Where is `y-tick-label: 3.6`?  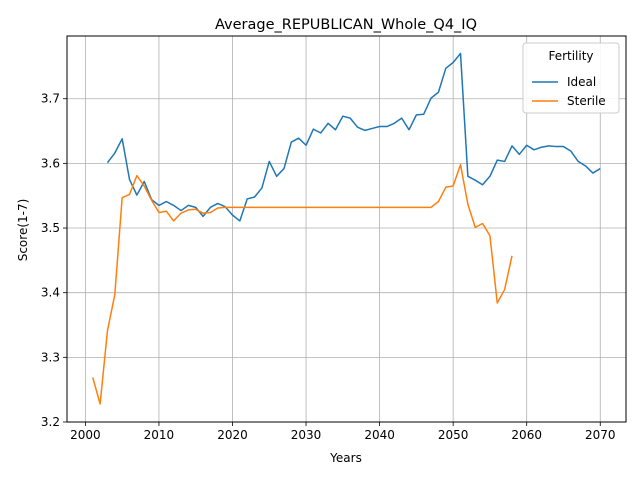 y-tick-label: 3.6 is located at coordinates (50, 163).